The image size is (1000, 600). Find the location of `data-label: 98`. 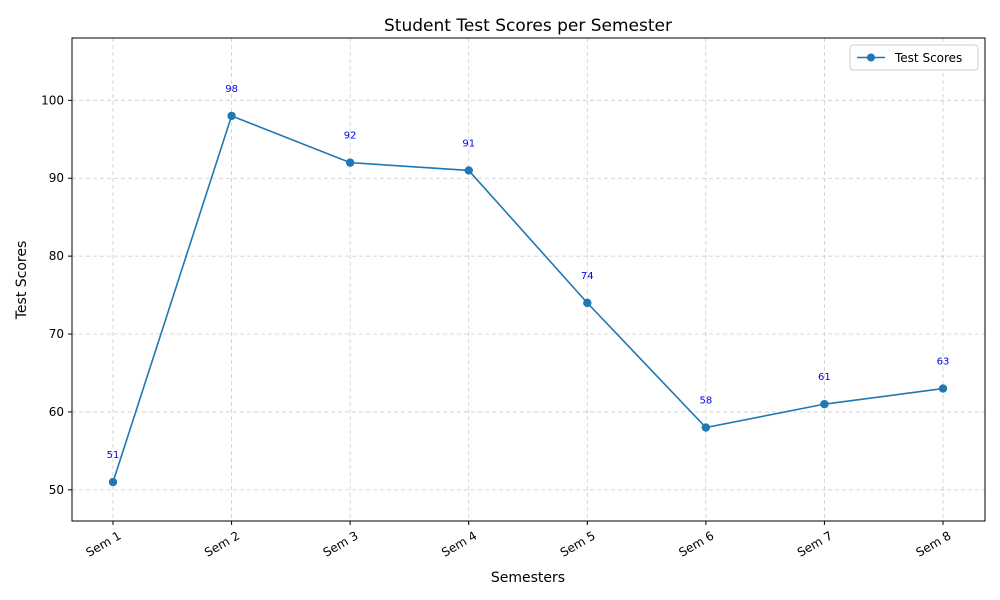

data-label: 98 is located at coordinates (231, 89).